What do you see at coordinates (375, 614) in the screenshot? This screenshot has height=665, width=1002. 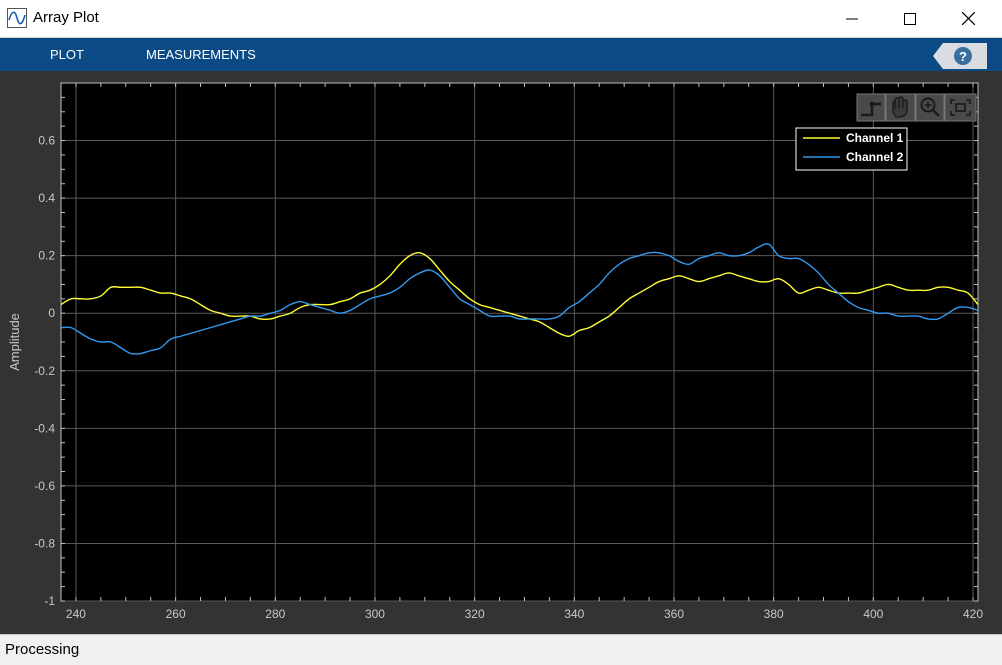 I see `x-tick-label: 300` at bounding box center [375, 614].